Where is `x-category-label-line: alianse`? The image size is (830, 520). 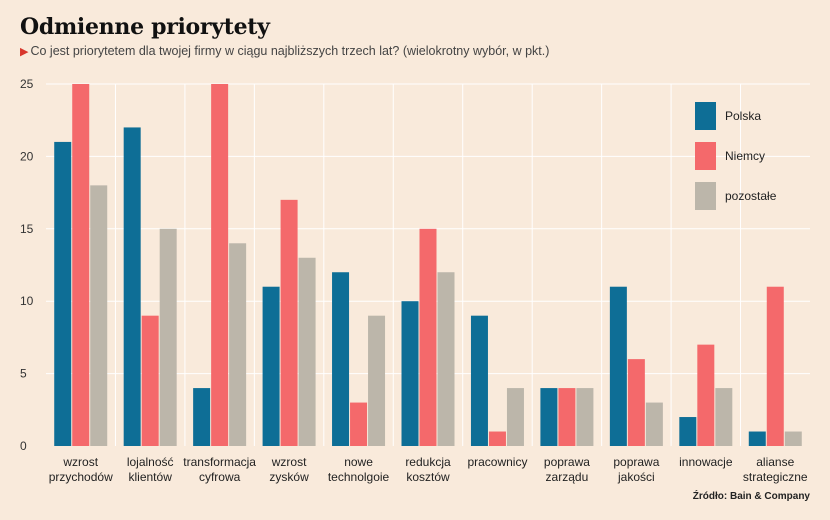
x-category-label-line: alianse is located at coordinates (775, 462).